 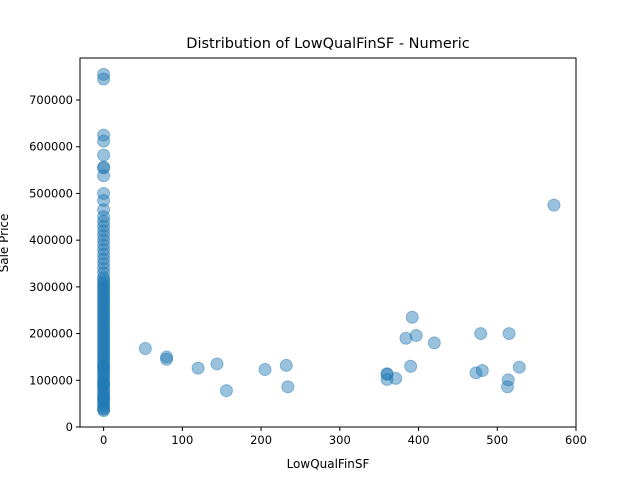 I want to click on x-tick-label: 200, so click(x=261, y=440).